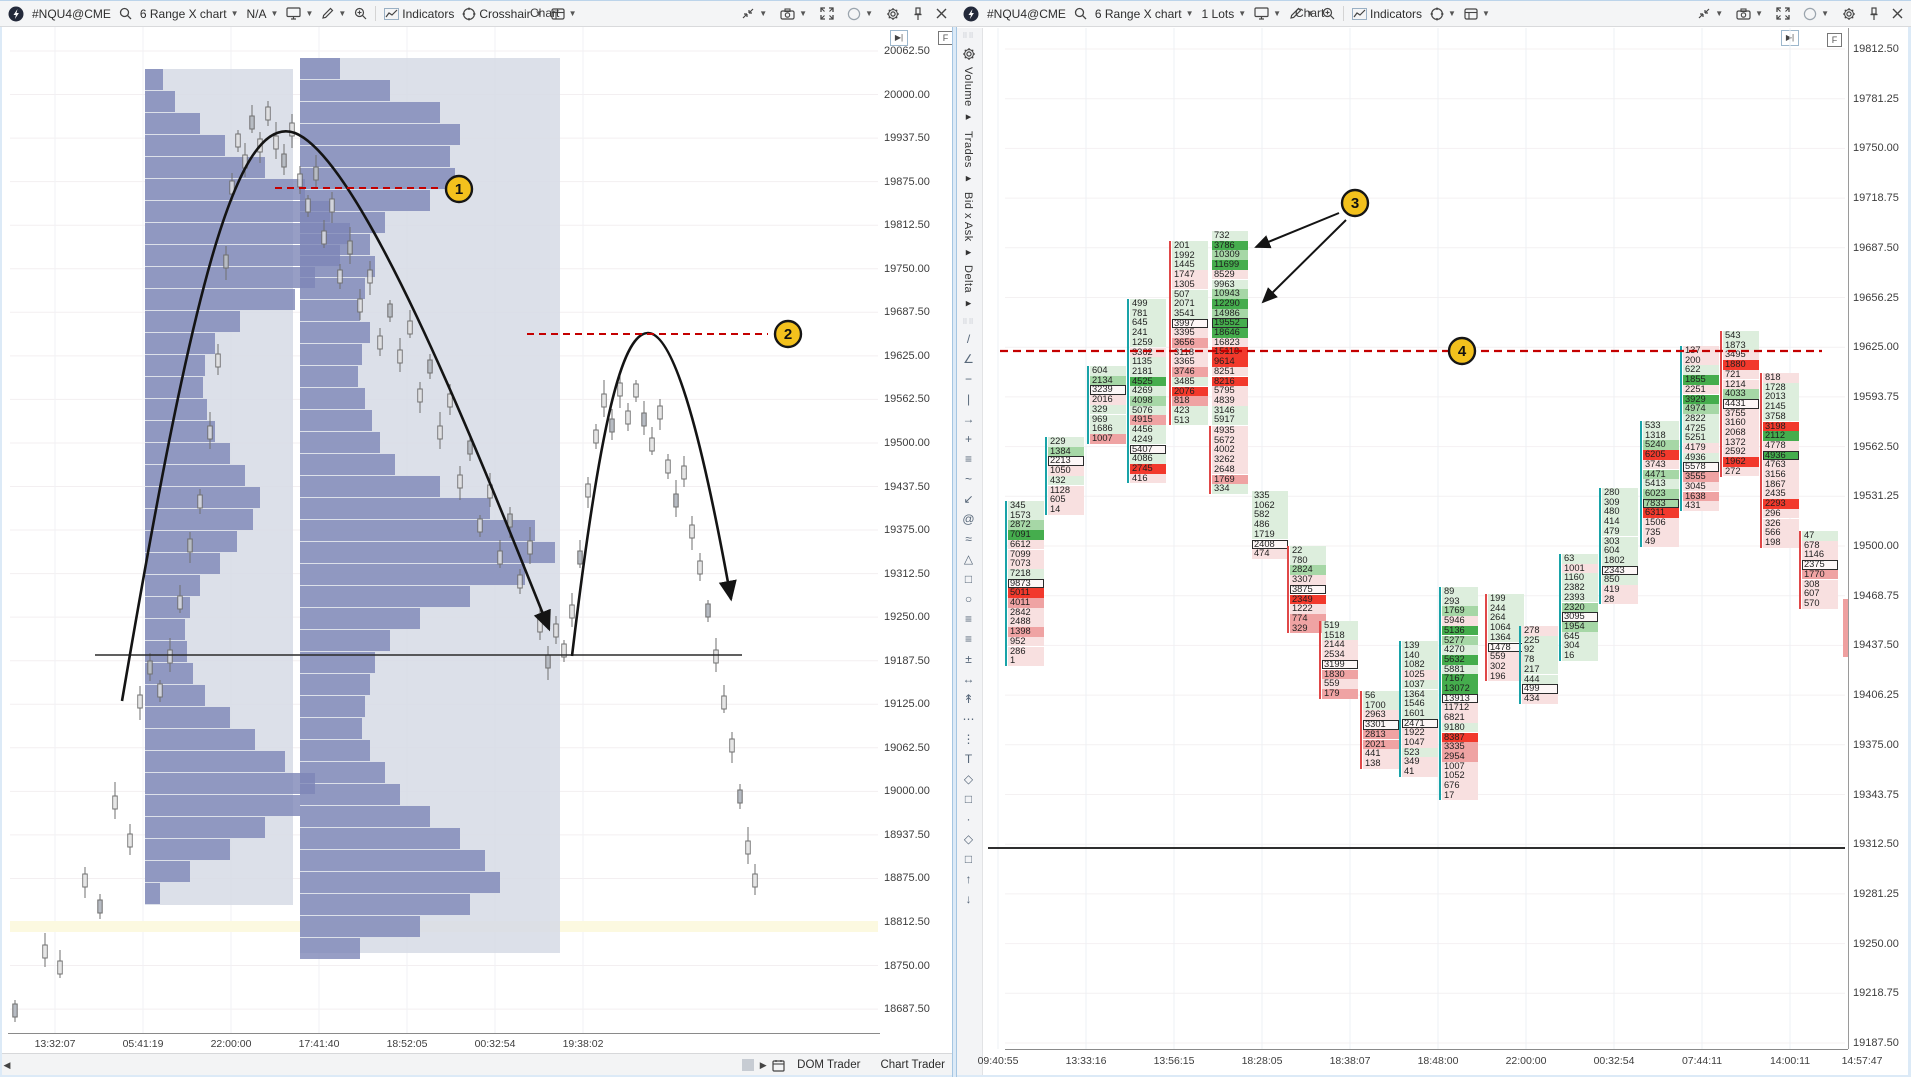 The height and width of the screenshot is (1077, 1911). Describe the element at coordinates (968, 698) in the screenshot. I see `drawing-tool-18: ↟` at that location.